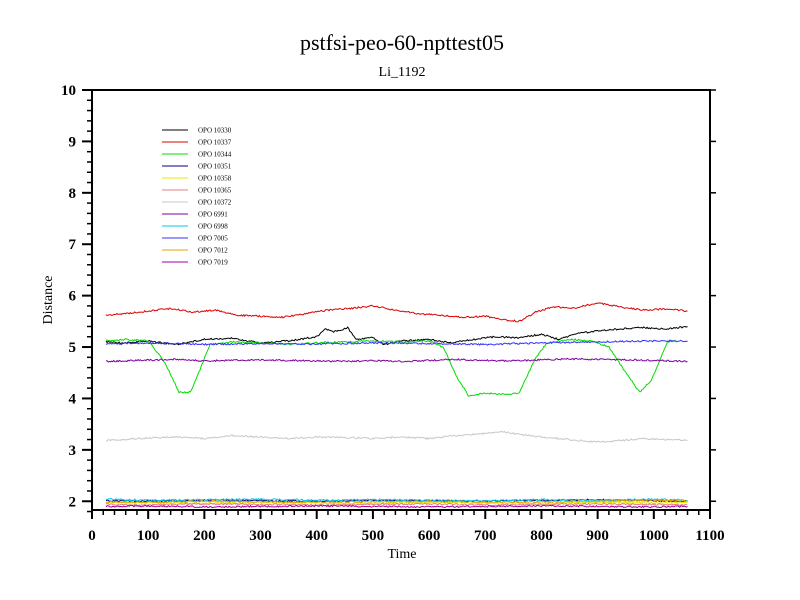 Image resolution: width=800 pixels, height=600 pixels. I want to click on y-tick-label: 6, so click(73, 297).